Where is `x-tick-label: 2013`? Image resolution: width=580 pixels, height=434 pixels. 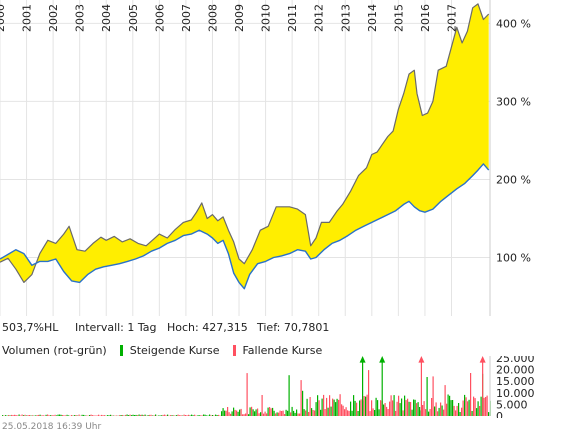
x-tick-label: 2013 is located at coordinates (345, 18).